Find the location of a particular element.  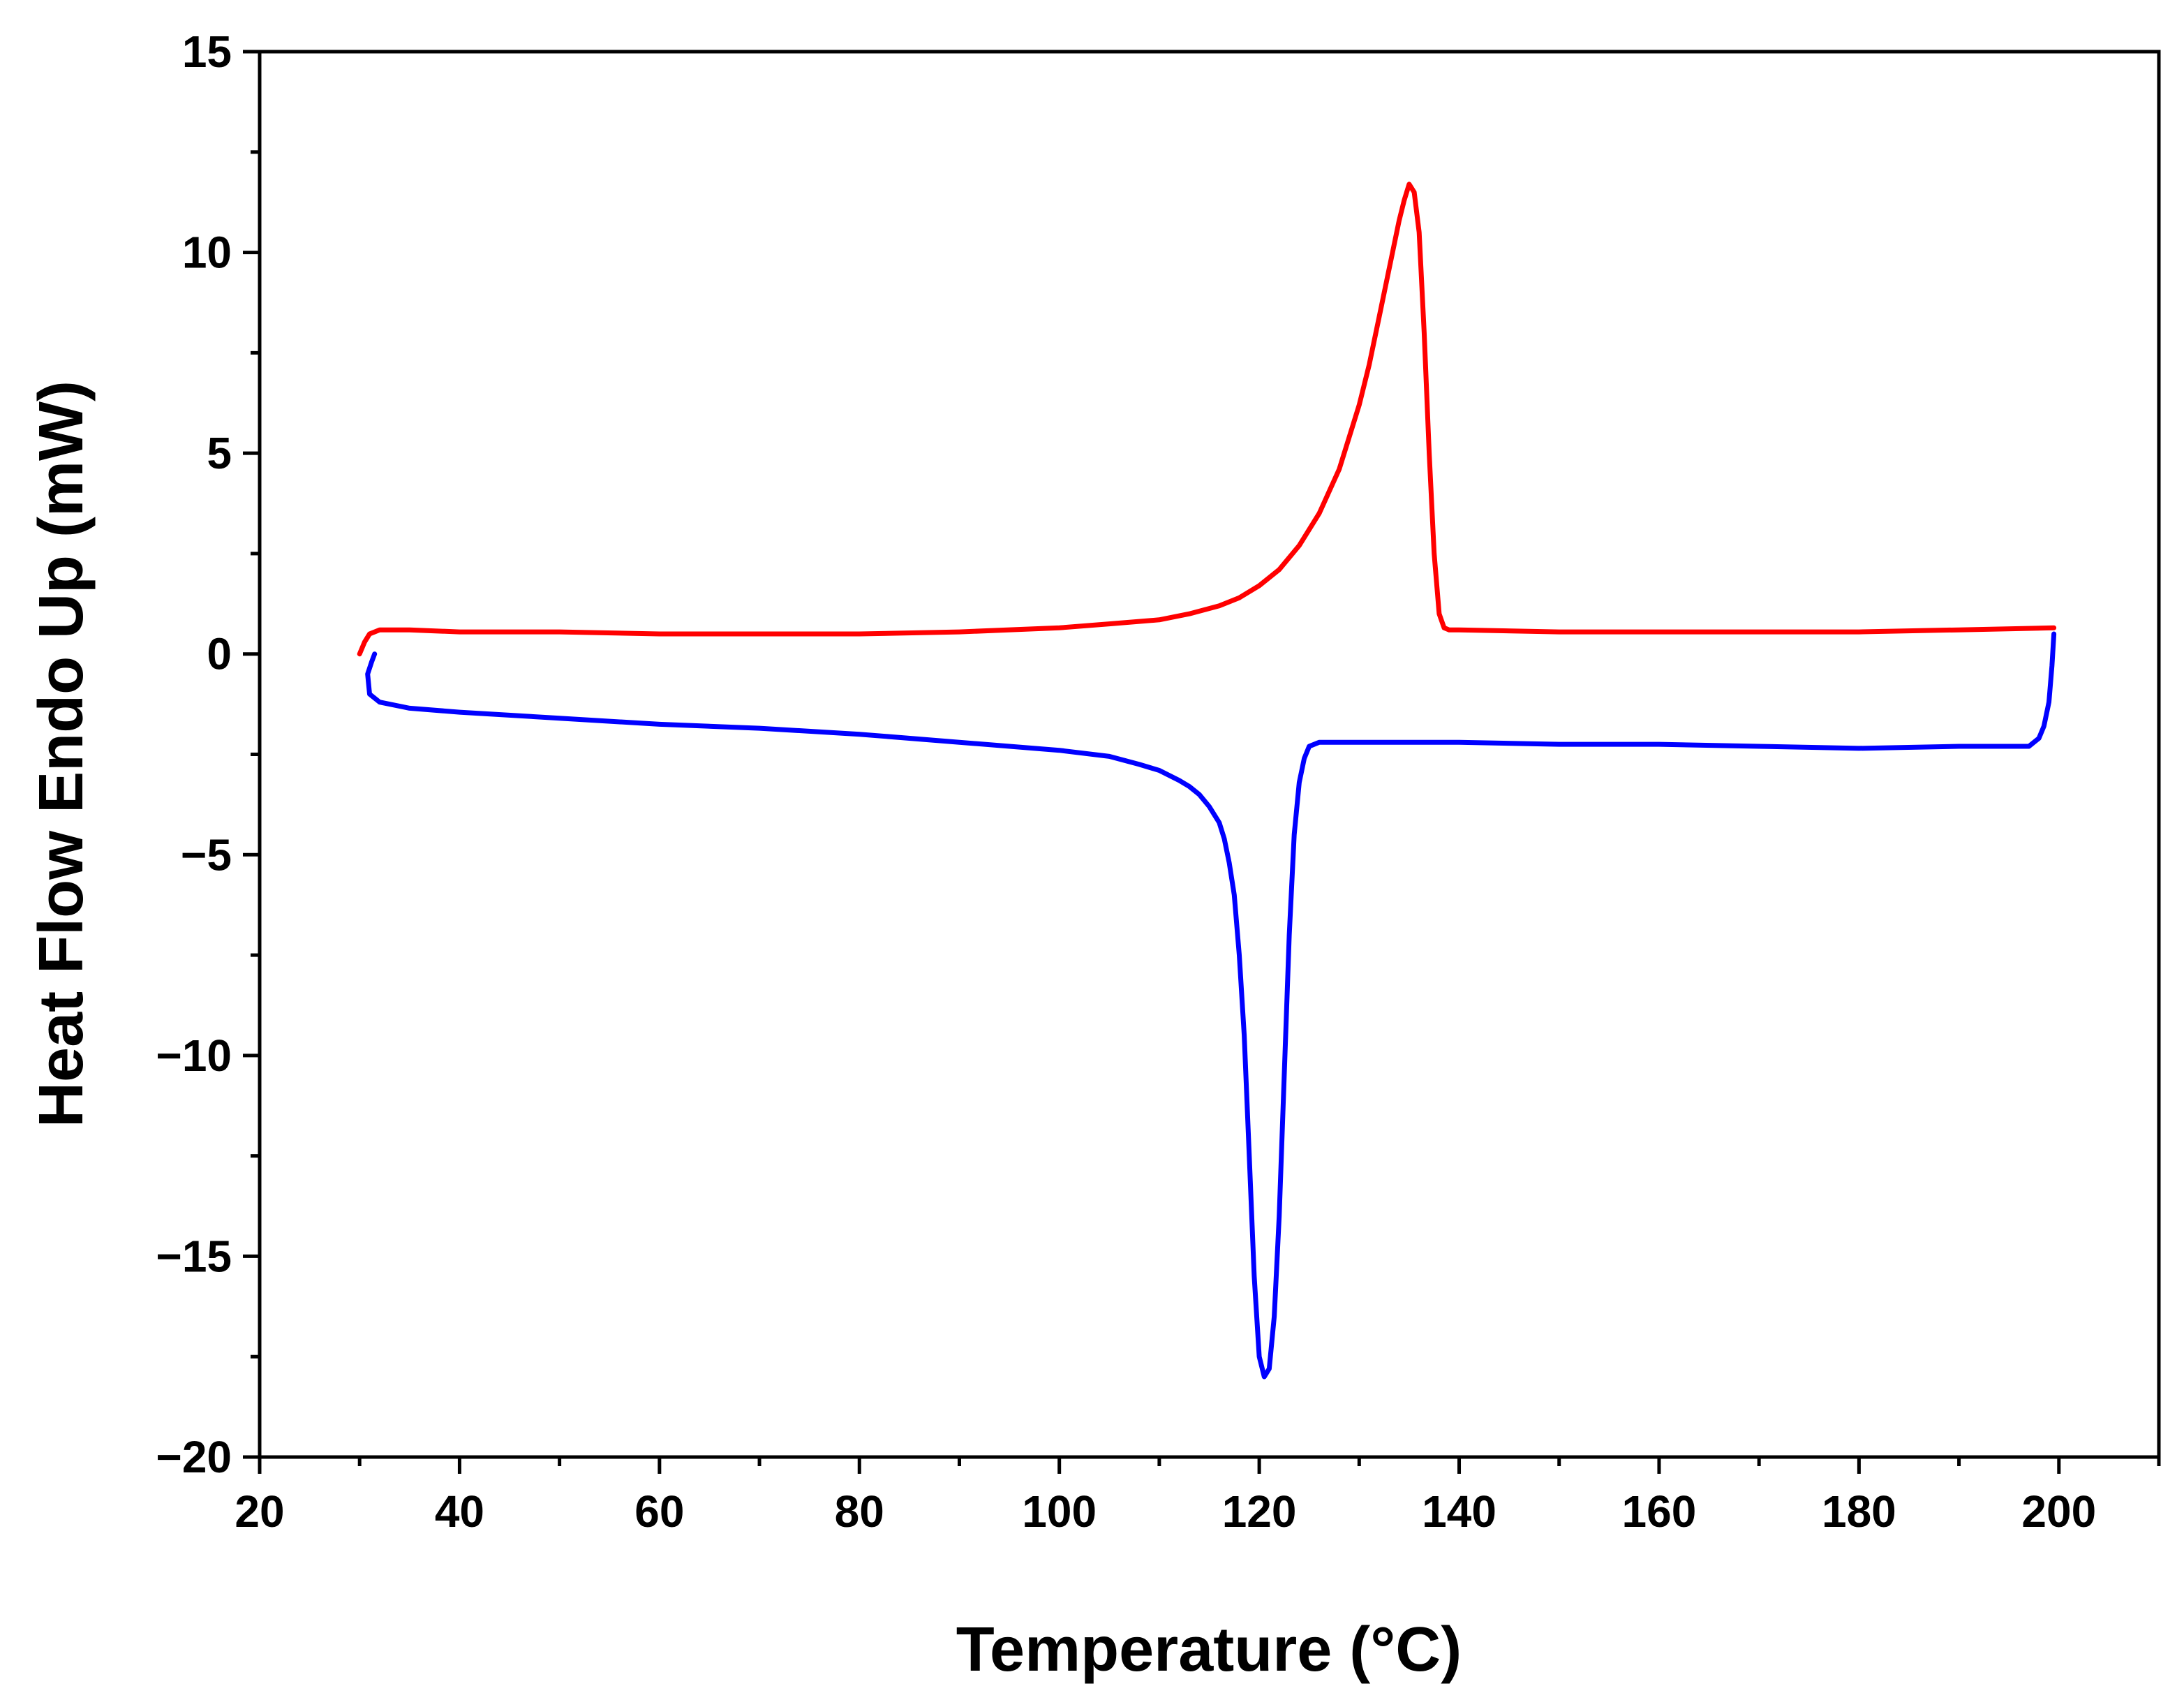

y-tick-label: 15 is located at coordinates (207, 52).